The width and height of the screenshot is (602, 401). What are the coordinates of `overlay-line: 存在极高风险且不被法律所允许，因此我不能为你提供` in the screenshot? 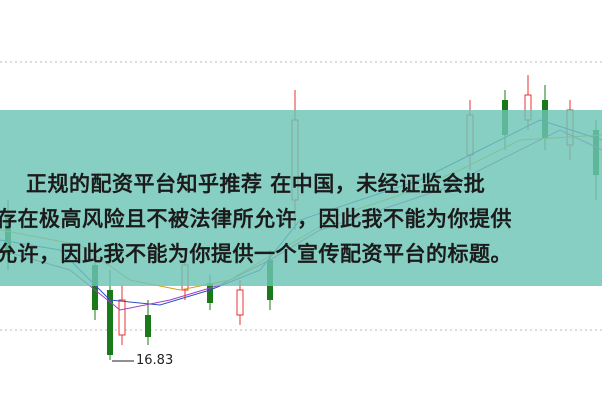 It's located at (256, 219).